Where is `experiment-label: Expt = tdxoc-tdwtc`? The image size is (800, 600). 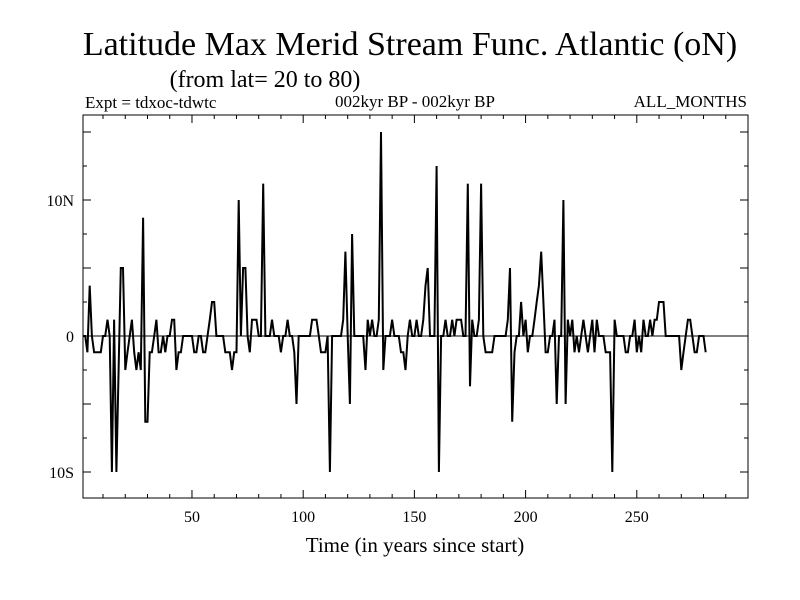 experiment-label: Expt = tdxoc-tdwtc is located at coordinates (151, 102).